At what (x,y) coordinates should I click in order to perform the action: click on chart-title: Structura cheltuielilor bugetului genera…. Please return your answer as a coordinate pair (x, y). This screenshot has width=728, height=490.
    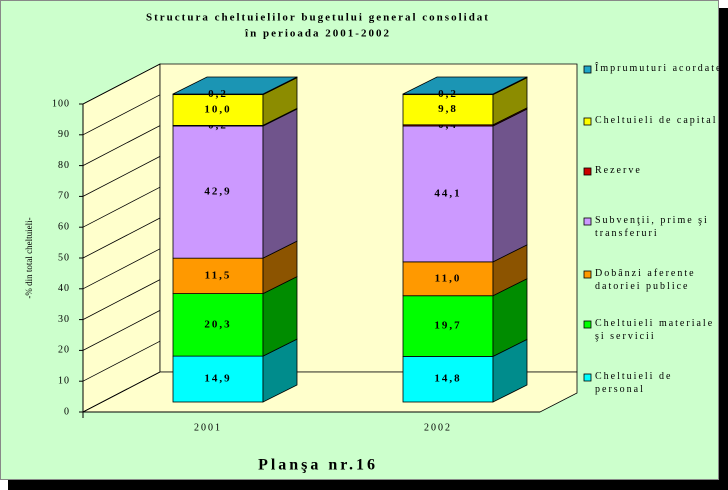
    Looking at the image, I should click on (318, 18).